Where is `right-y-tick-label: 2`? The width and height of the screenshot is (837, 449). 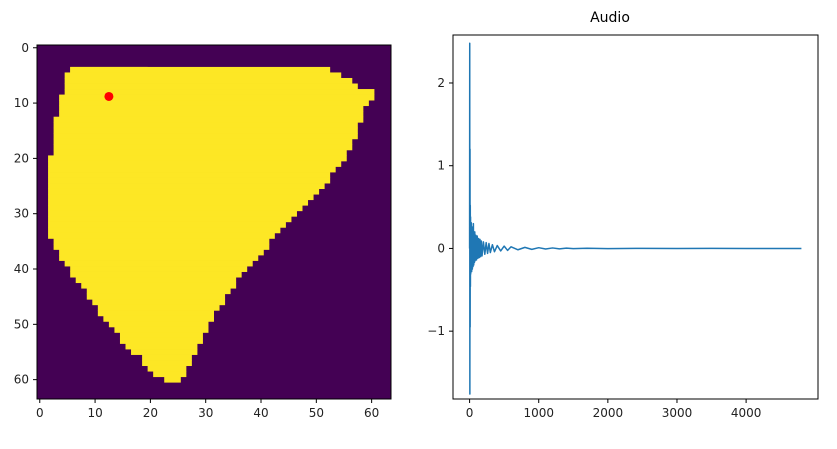
right-y-tick-label: 2 is located at coordinates (441, 83).